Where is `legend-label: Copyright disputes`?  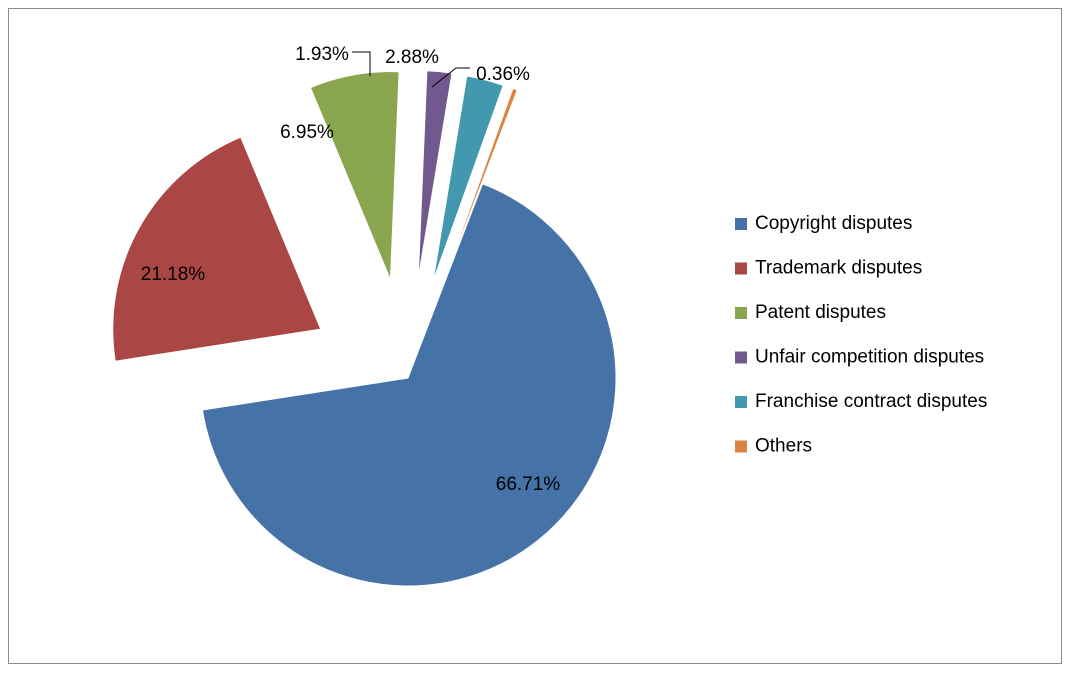 legend-label: Copyright disputes is located at coordinates (833, 223).